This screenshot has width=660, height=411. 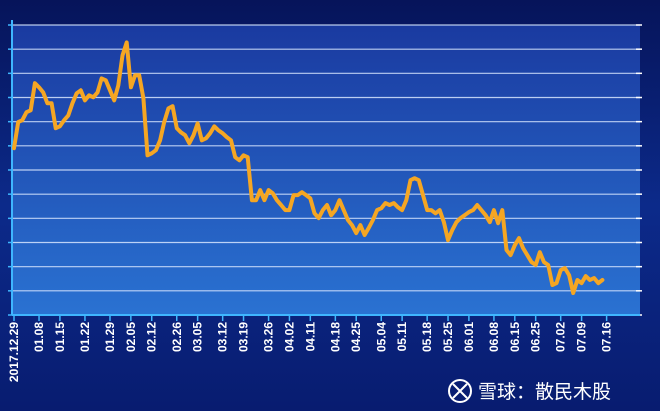 I want to click on x-tick-label: 04.02, so click(x=289, y=337).